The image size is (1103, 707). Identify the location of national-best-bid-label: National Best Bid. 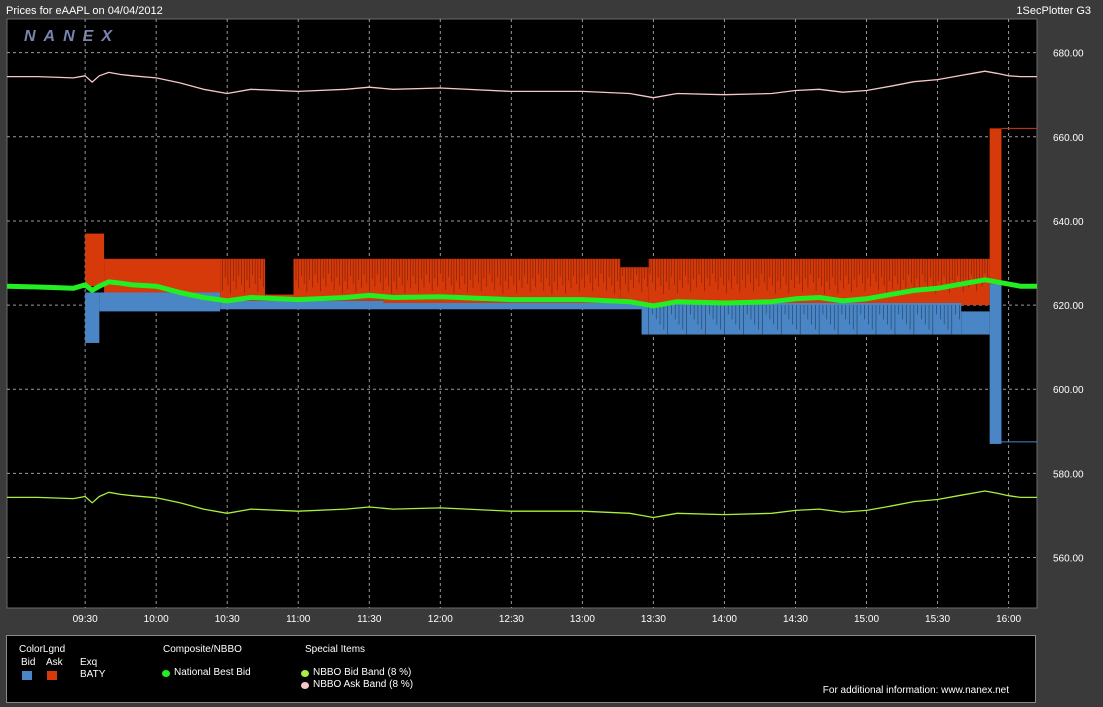
(212, 672).